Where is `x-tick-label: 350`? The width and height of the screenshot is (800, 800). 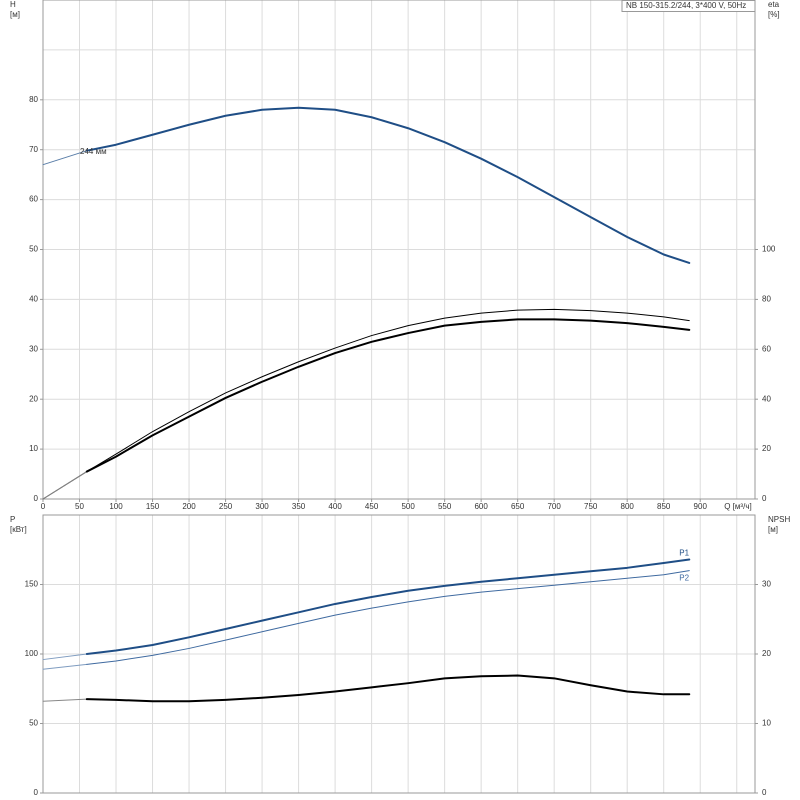 x-tick-label: 350 is located at coordinates (299, 506).